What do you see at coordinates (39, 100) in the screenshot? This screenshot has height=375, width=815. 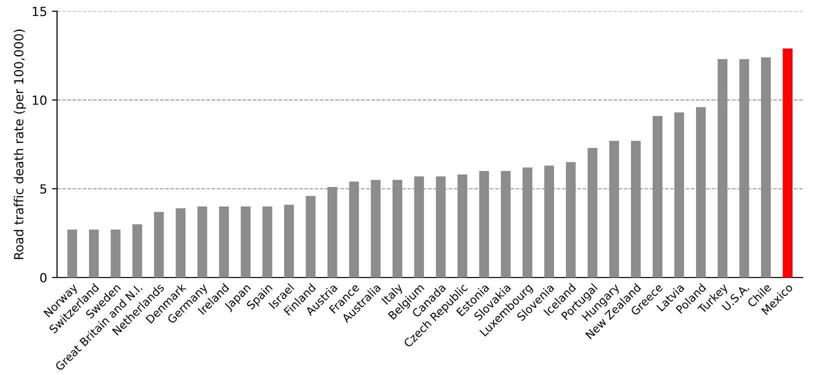 I see `y-tick-label: 10` at bounding box center [39, 100].